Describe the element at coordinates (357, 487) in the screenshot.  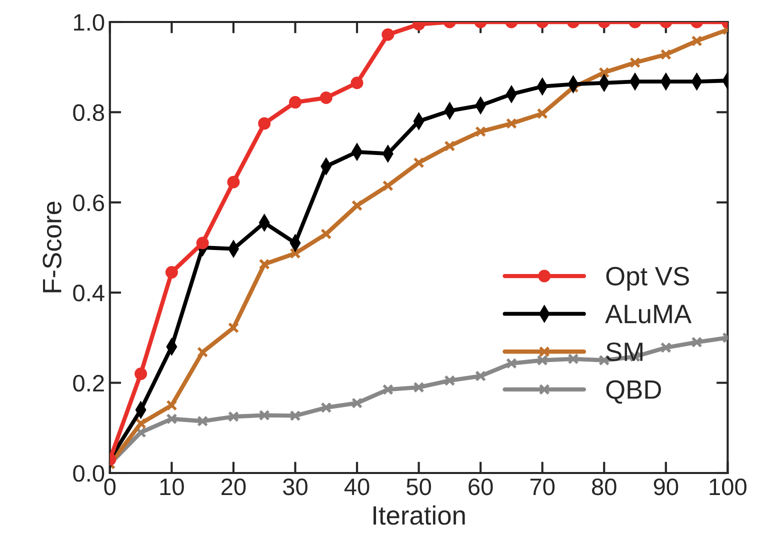
I see `x-tick-label: 40` at that location.